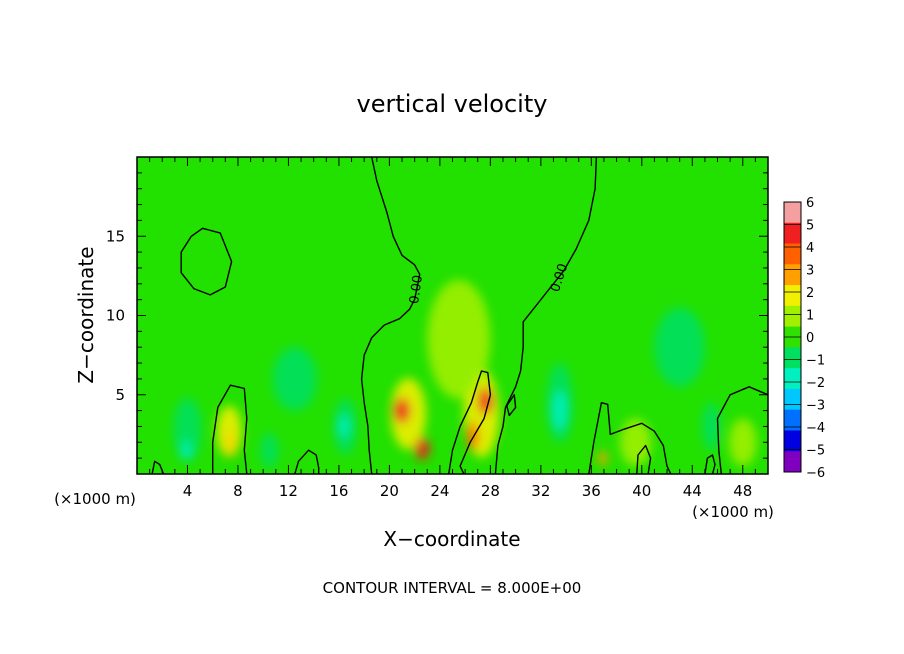 This screenshot has width=904, height=654. I want to click on x-tick-label: 44, so click(692, 491).